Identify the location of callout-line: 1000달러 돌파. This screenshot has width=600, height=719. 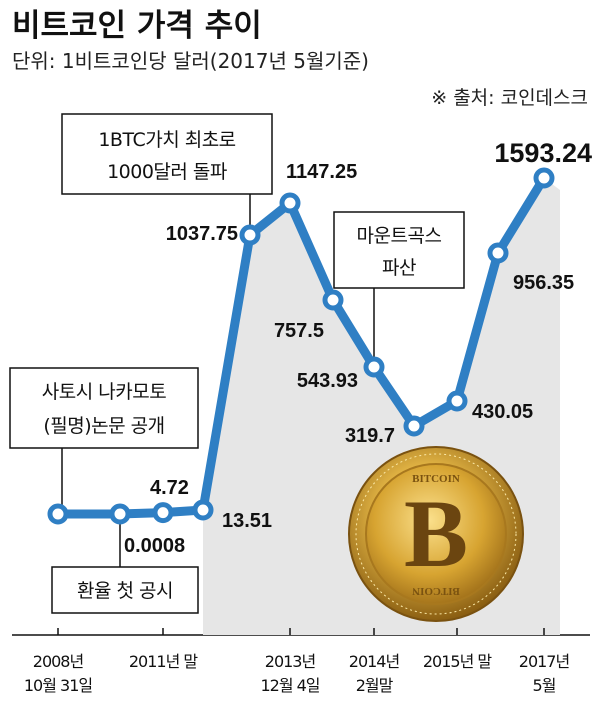
(167, 172).